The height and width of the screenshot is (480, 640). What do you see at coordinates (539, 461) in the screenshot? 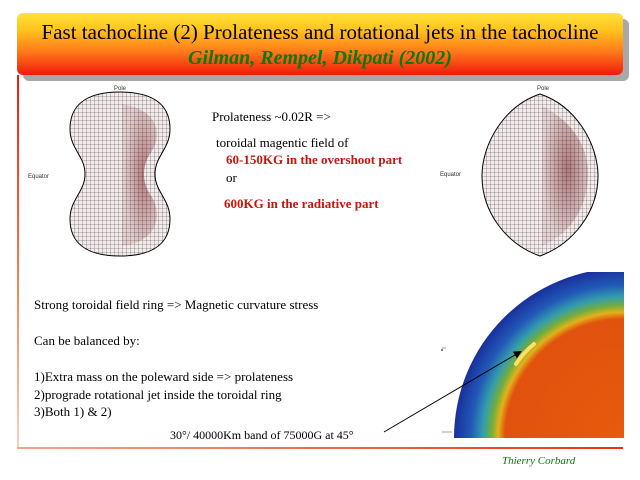
I see `author-signature: Thierry Corbard` at bounding box center [539, 461].